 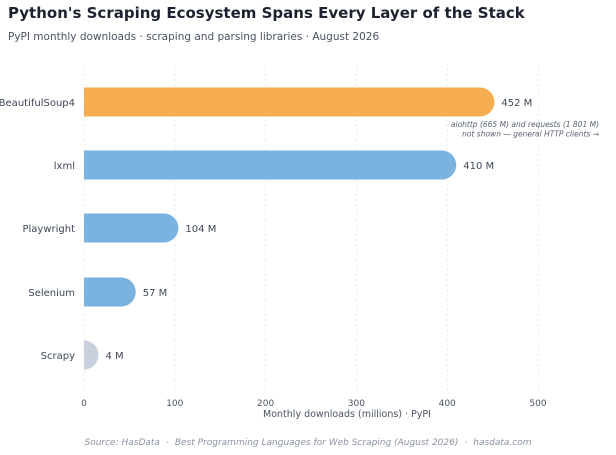 What do you see at coordinates (51, 293) in the screenshot?
I see `y-tick-label: Selenium` at bounding box center [51, 293].